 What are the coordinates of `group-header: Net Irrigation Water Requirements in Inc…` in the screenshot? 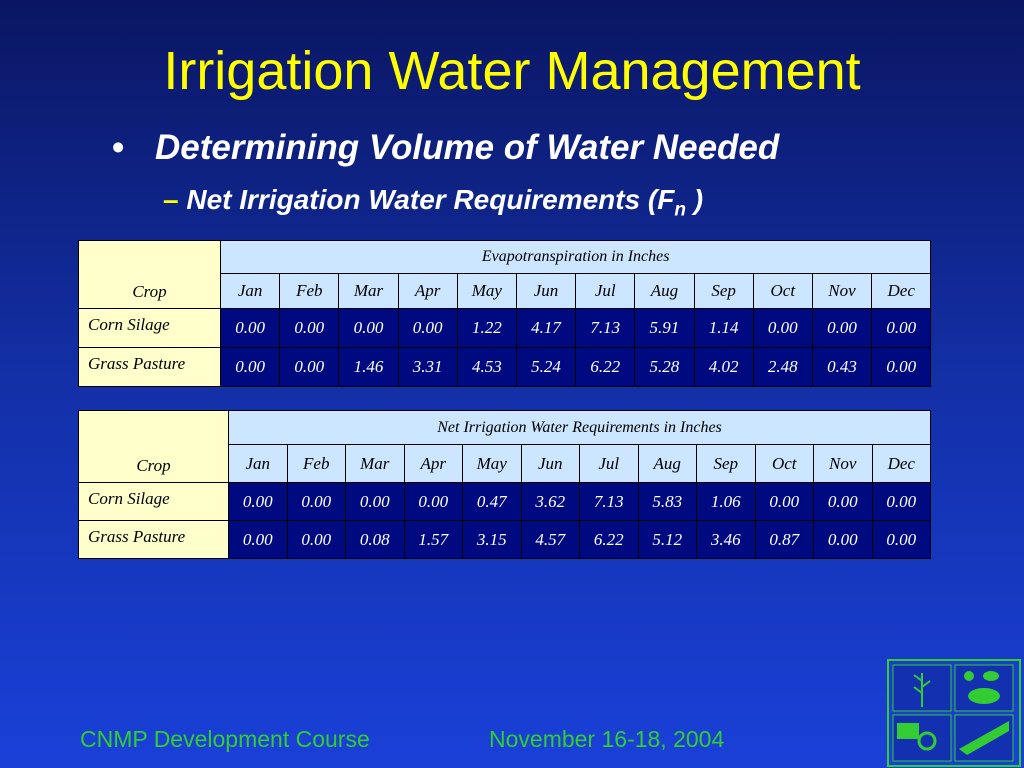 It's located at (579, 427).